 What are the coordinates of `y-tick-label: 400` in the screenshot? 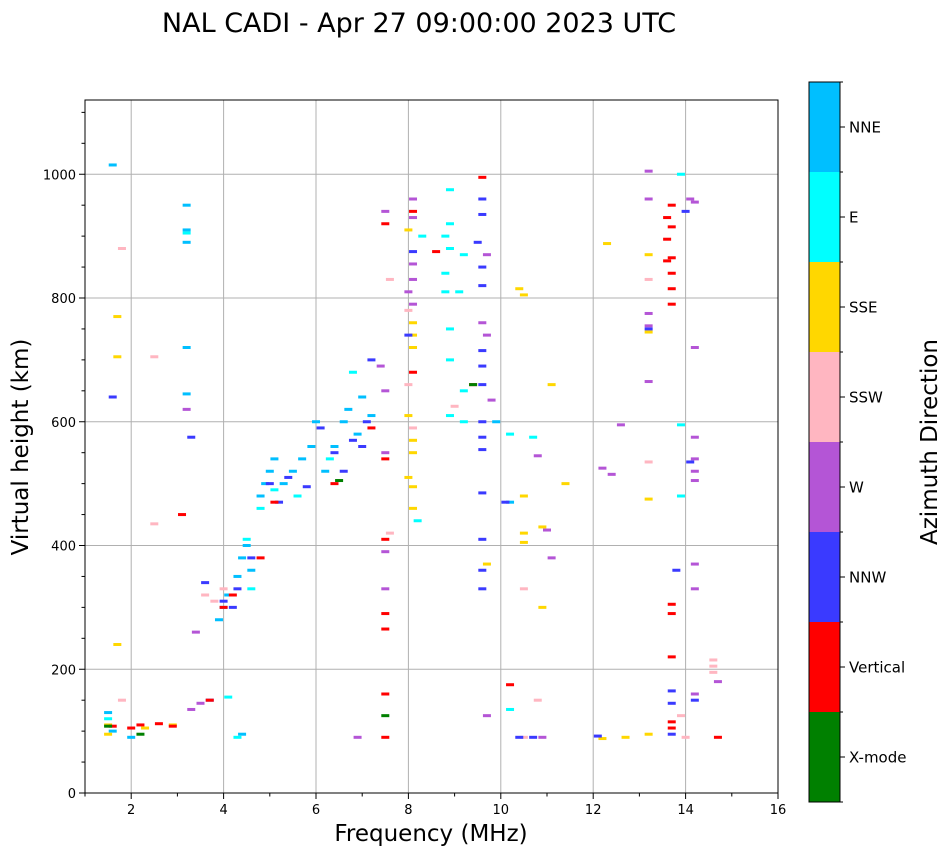 It's located at (63, 547).